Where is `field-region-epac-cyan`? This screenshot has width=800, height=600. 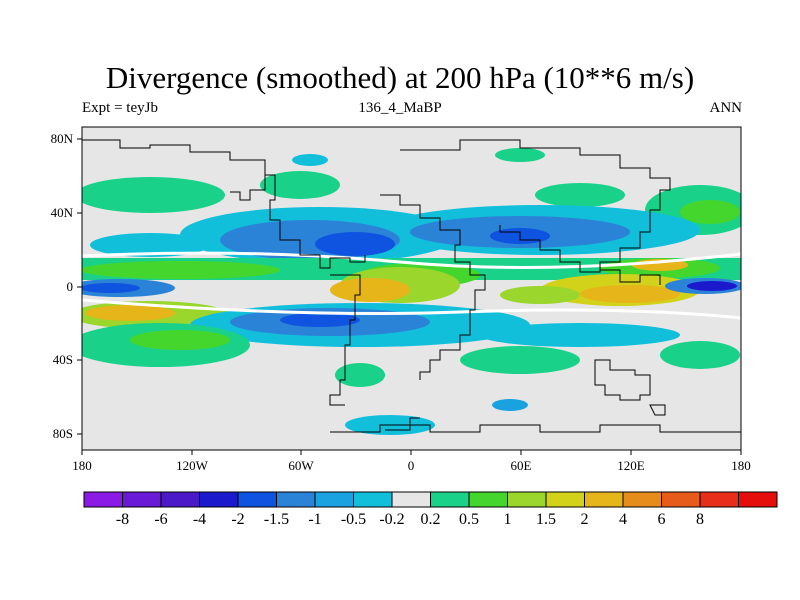 field-region-epac-cyan is located at coordinates (150, 245).